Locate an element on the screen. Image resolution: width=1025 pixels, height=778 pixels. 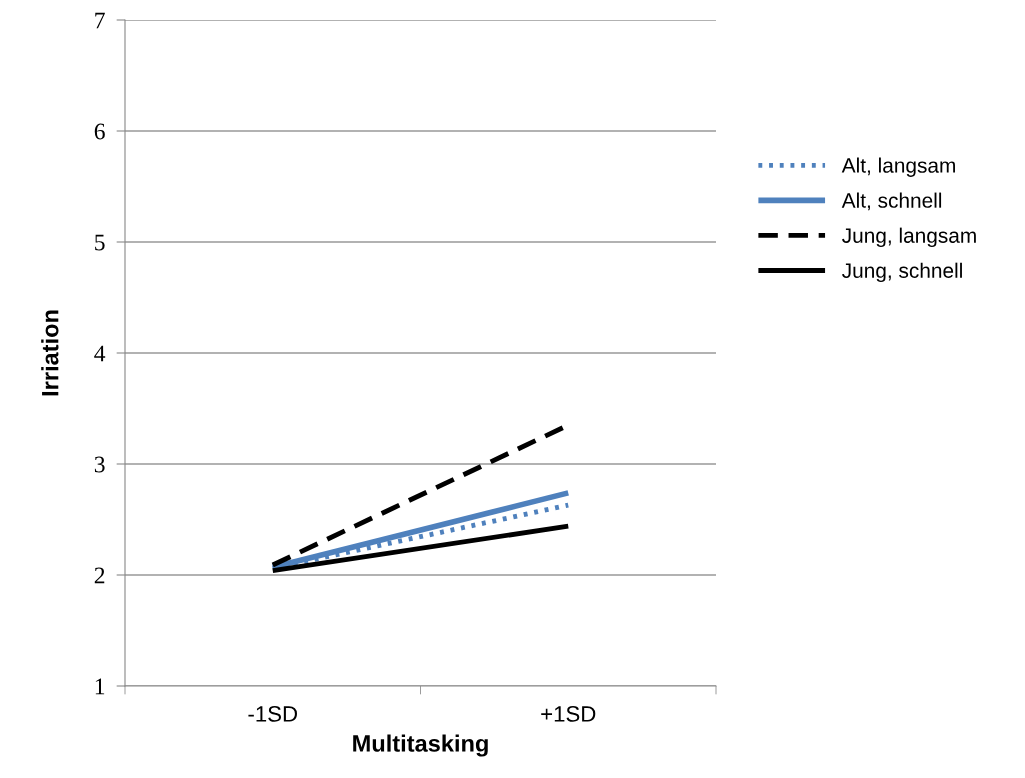
y-axis-title: Irriation is located at coordinates (50, 353).